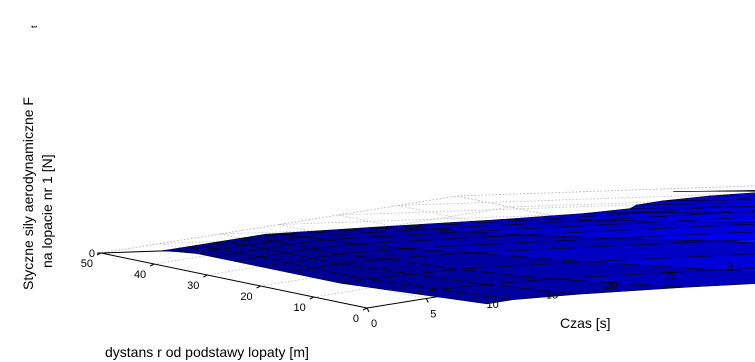 This screenshot has width=755, height=362. What do you see at coordinates (356, 319) in the screenshot?
I see `y-tick-label: 0` at bounding box center [356, 319].